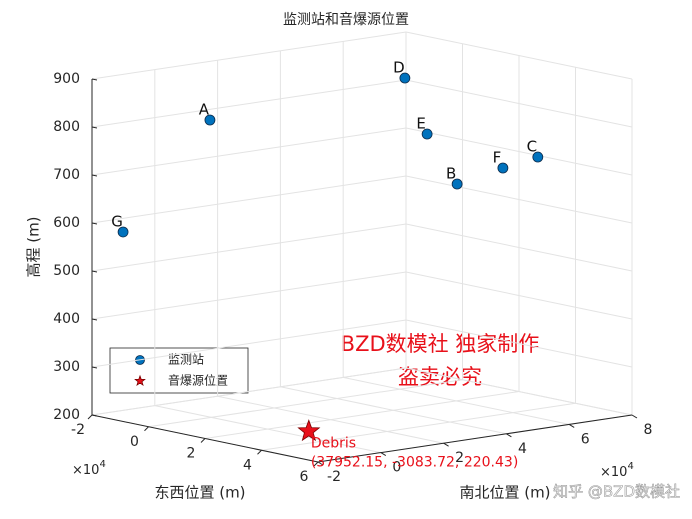  Describe the element at coordinates (199, 493) in the screenshot. I see `x-axis-label: 东西位置 (m)` at that location.